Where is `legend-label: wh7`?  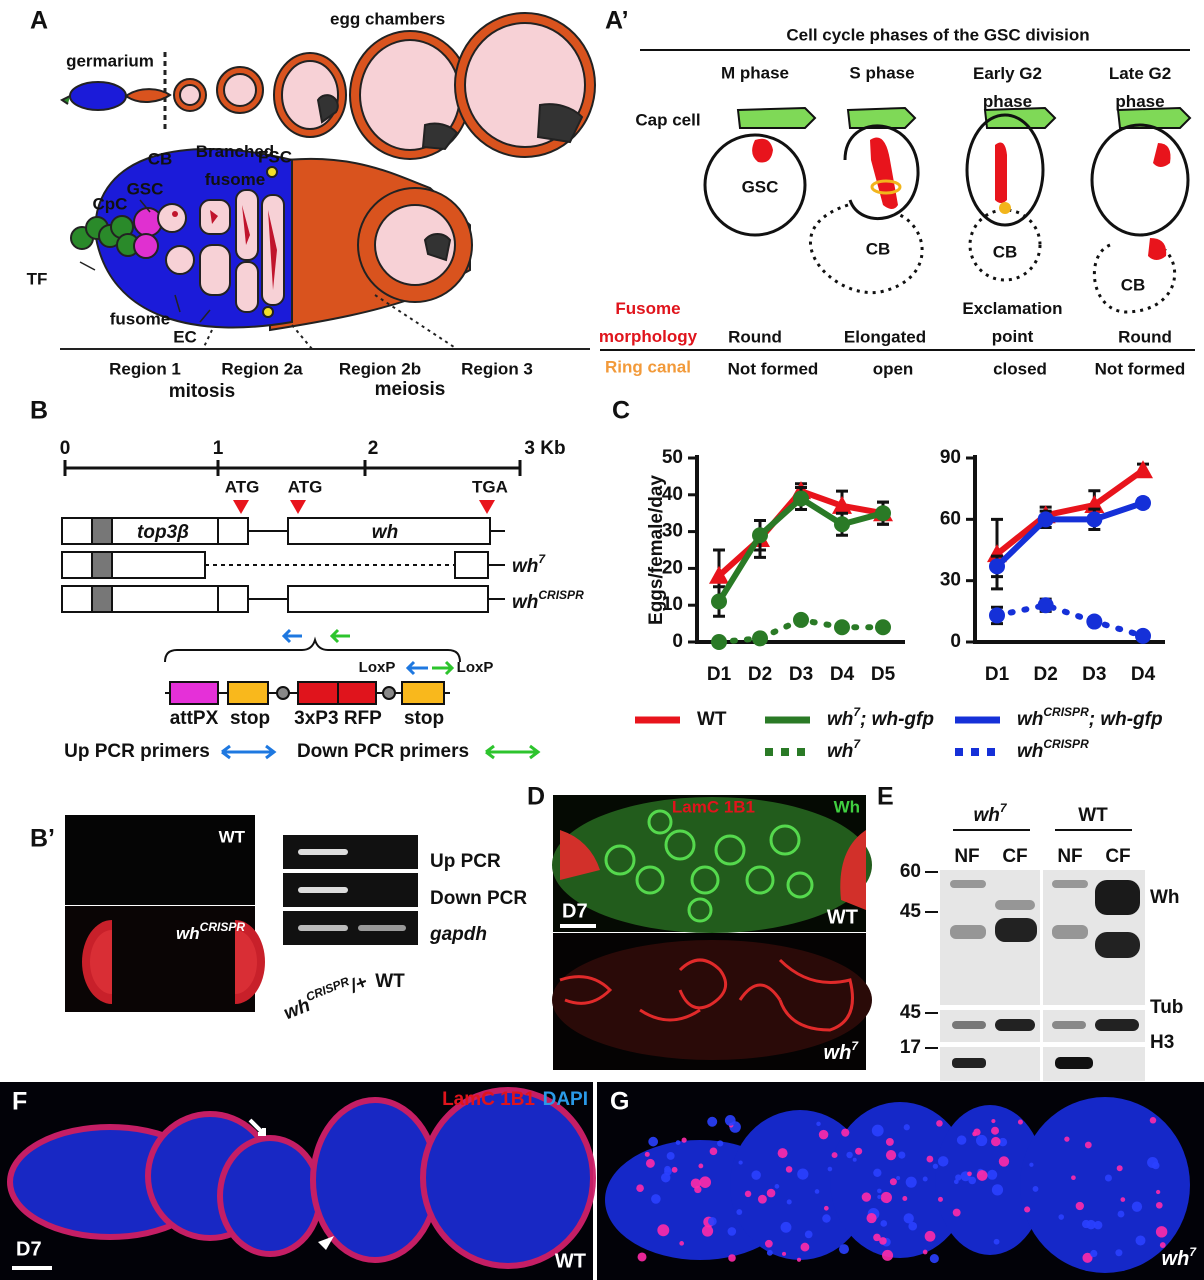
legend-label: wh7 is located at coordinates (844, 749).